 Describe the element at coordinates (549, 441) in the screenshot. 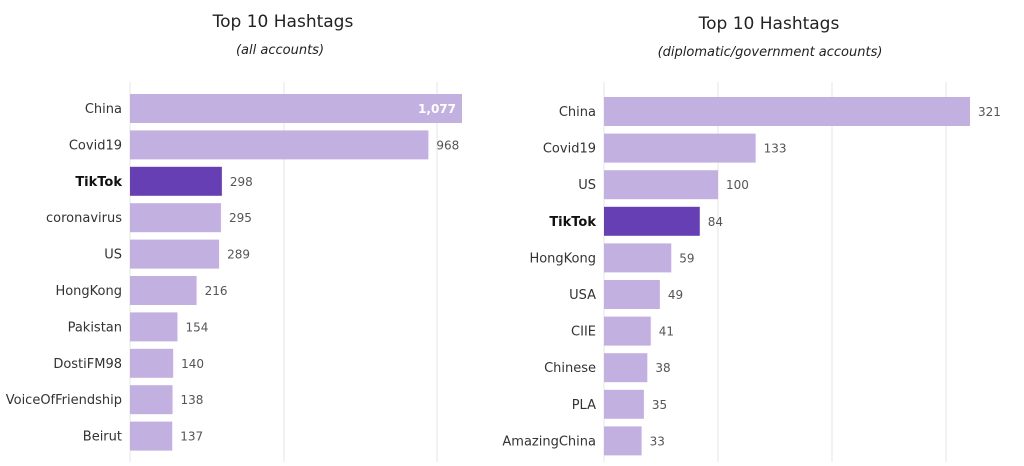

I see `category-label: AmazingChina` at that location.